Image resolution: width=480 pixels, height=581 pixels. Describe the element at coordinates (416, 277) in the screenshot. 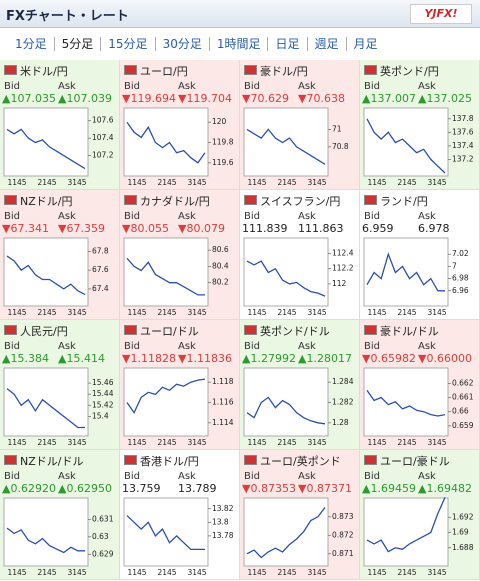

I see `mini-chart: 7.02 7 6.98 6.96 1145 2145 3145` at that location.